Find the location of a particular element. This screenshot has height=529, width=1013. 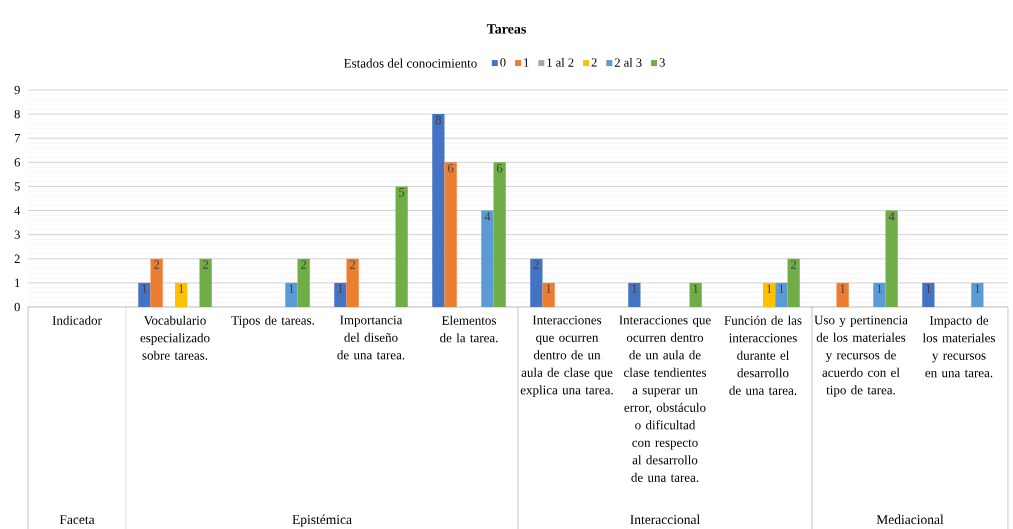

y-tick-label: 0 is located at coordinates (17, 307).